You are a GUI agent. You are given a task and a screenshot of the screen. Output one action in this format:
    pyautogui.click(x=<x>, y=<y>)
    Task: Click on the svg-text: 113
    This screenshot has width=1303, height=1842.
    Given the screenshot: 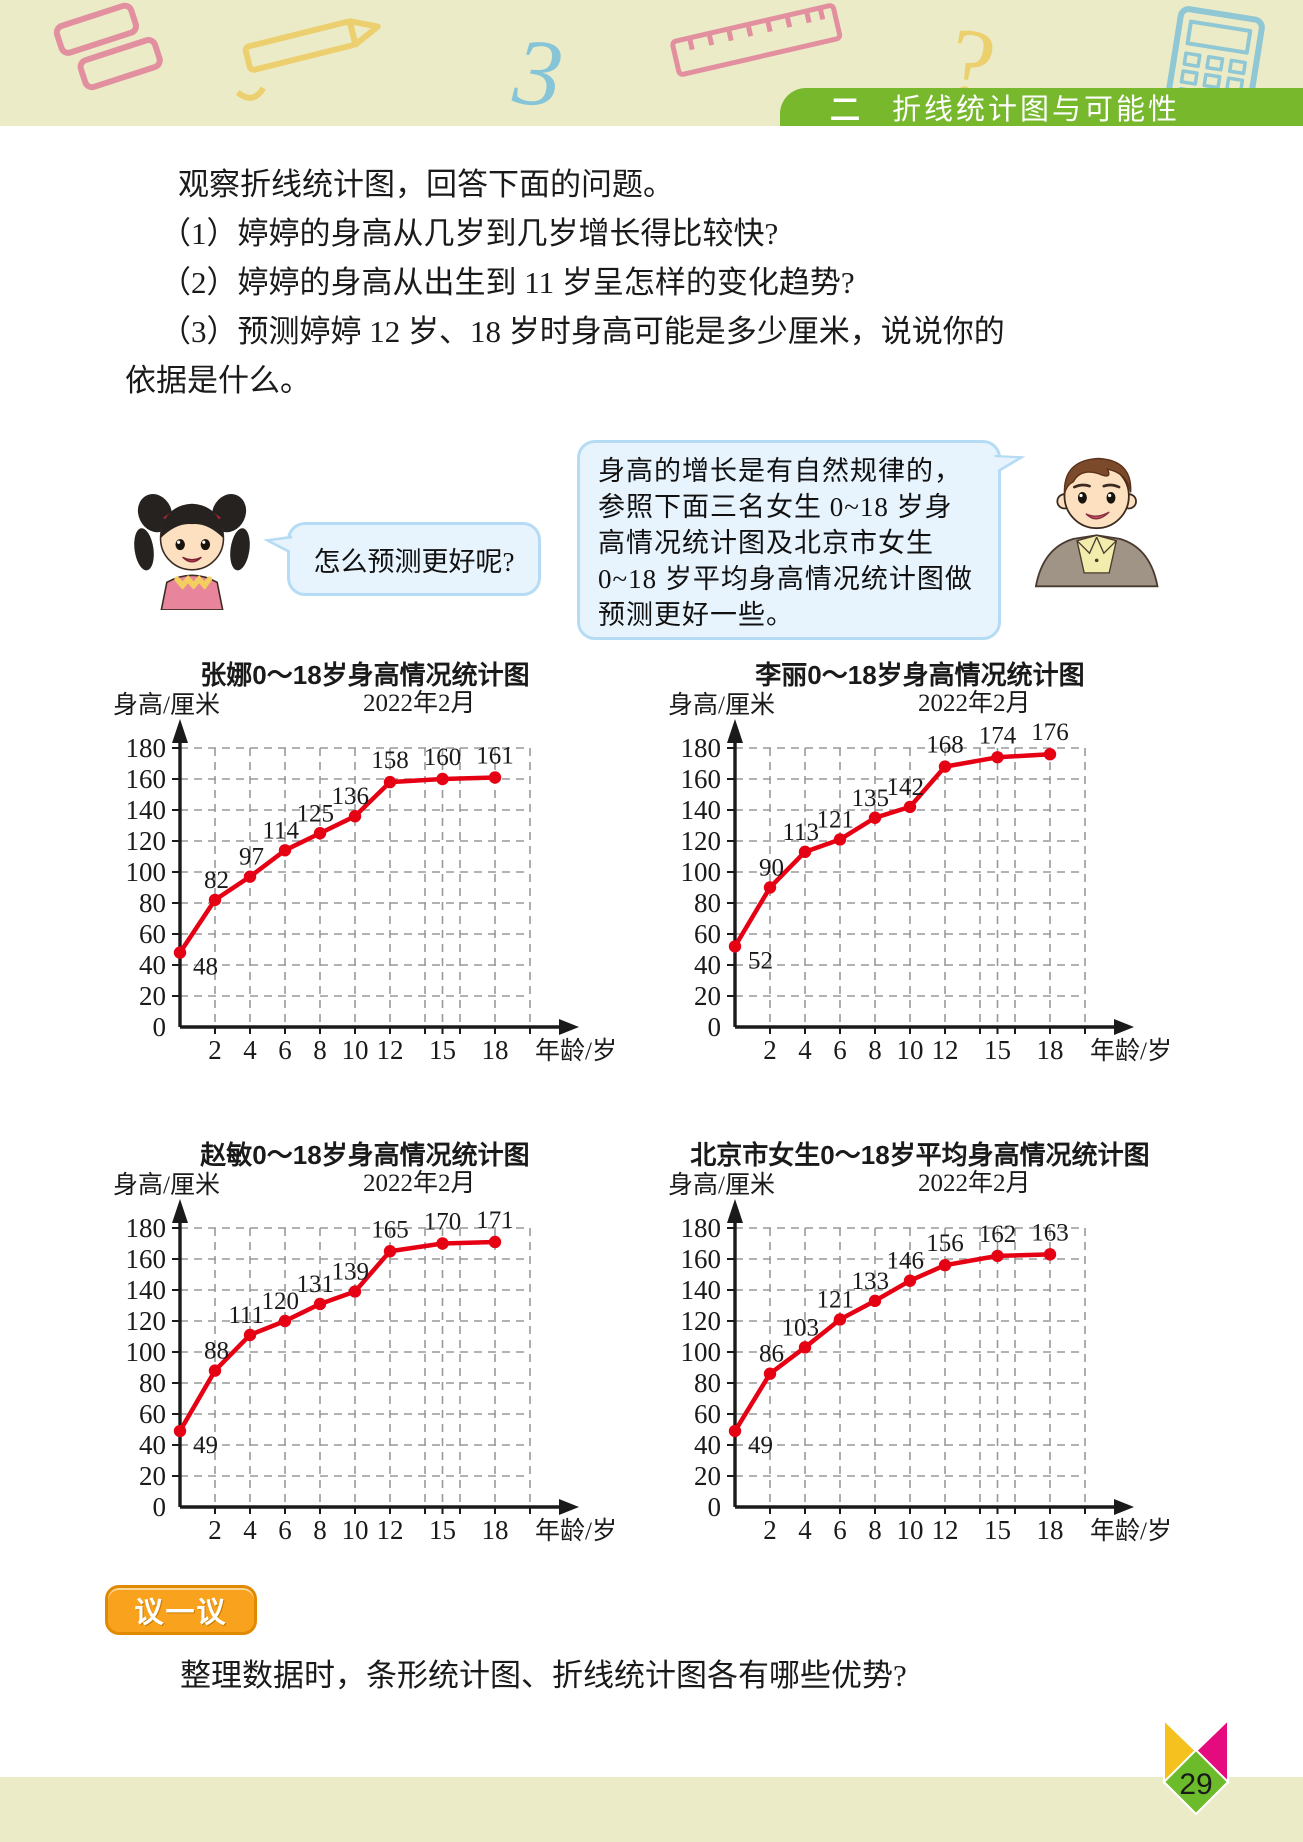 What is the action you would take?
    pyautogui.click(x=800, y=832)
    